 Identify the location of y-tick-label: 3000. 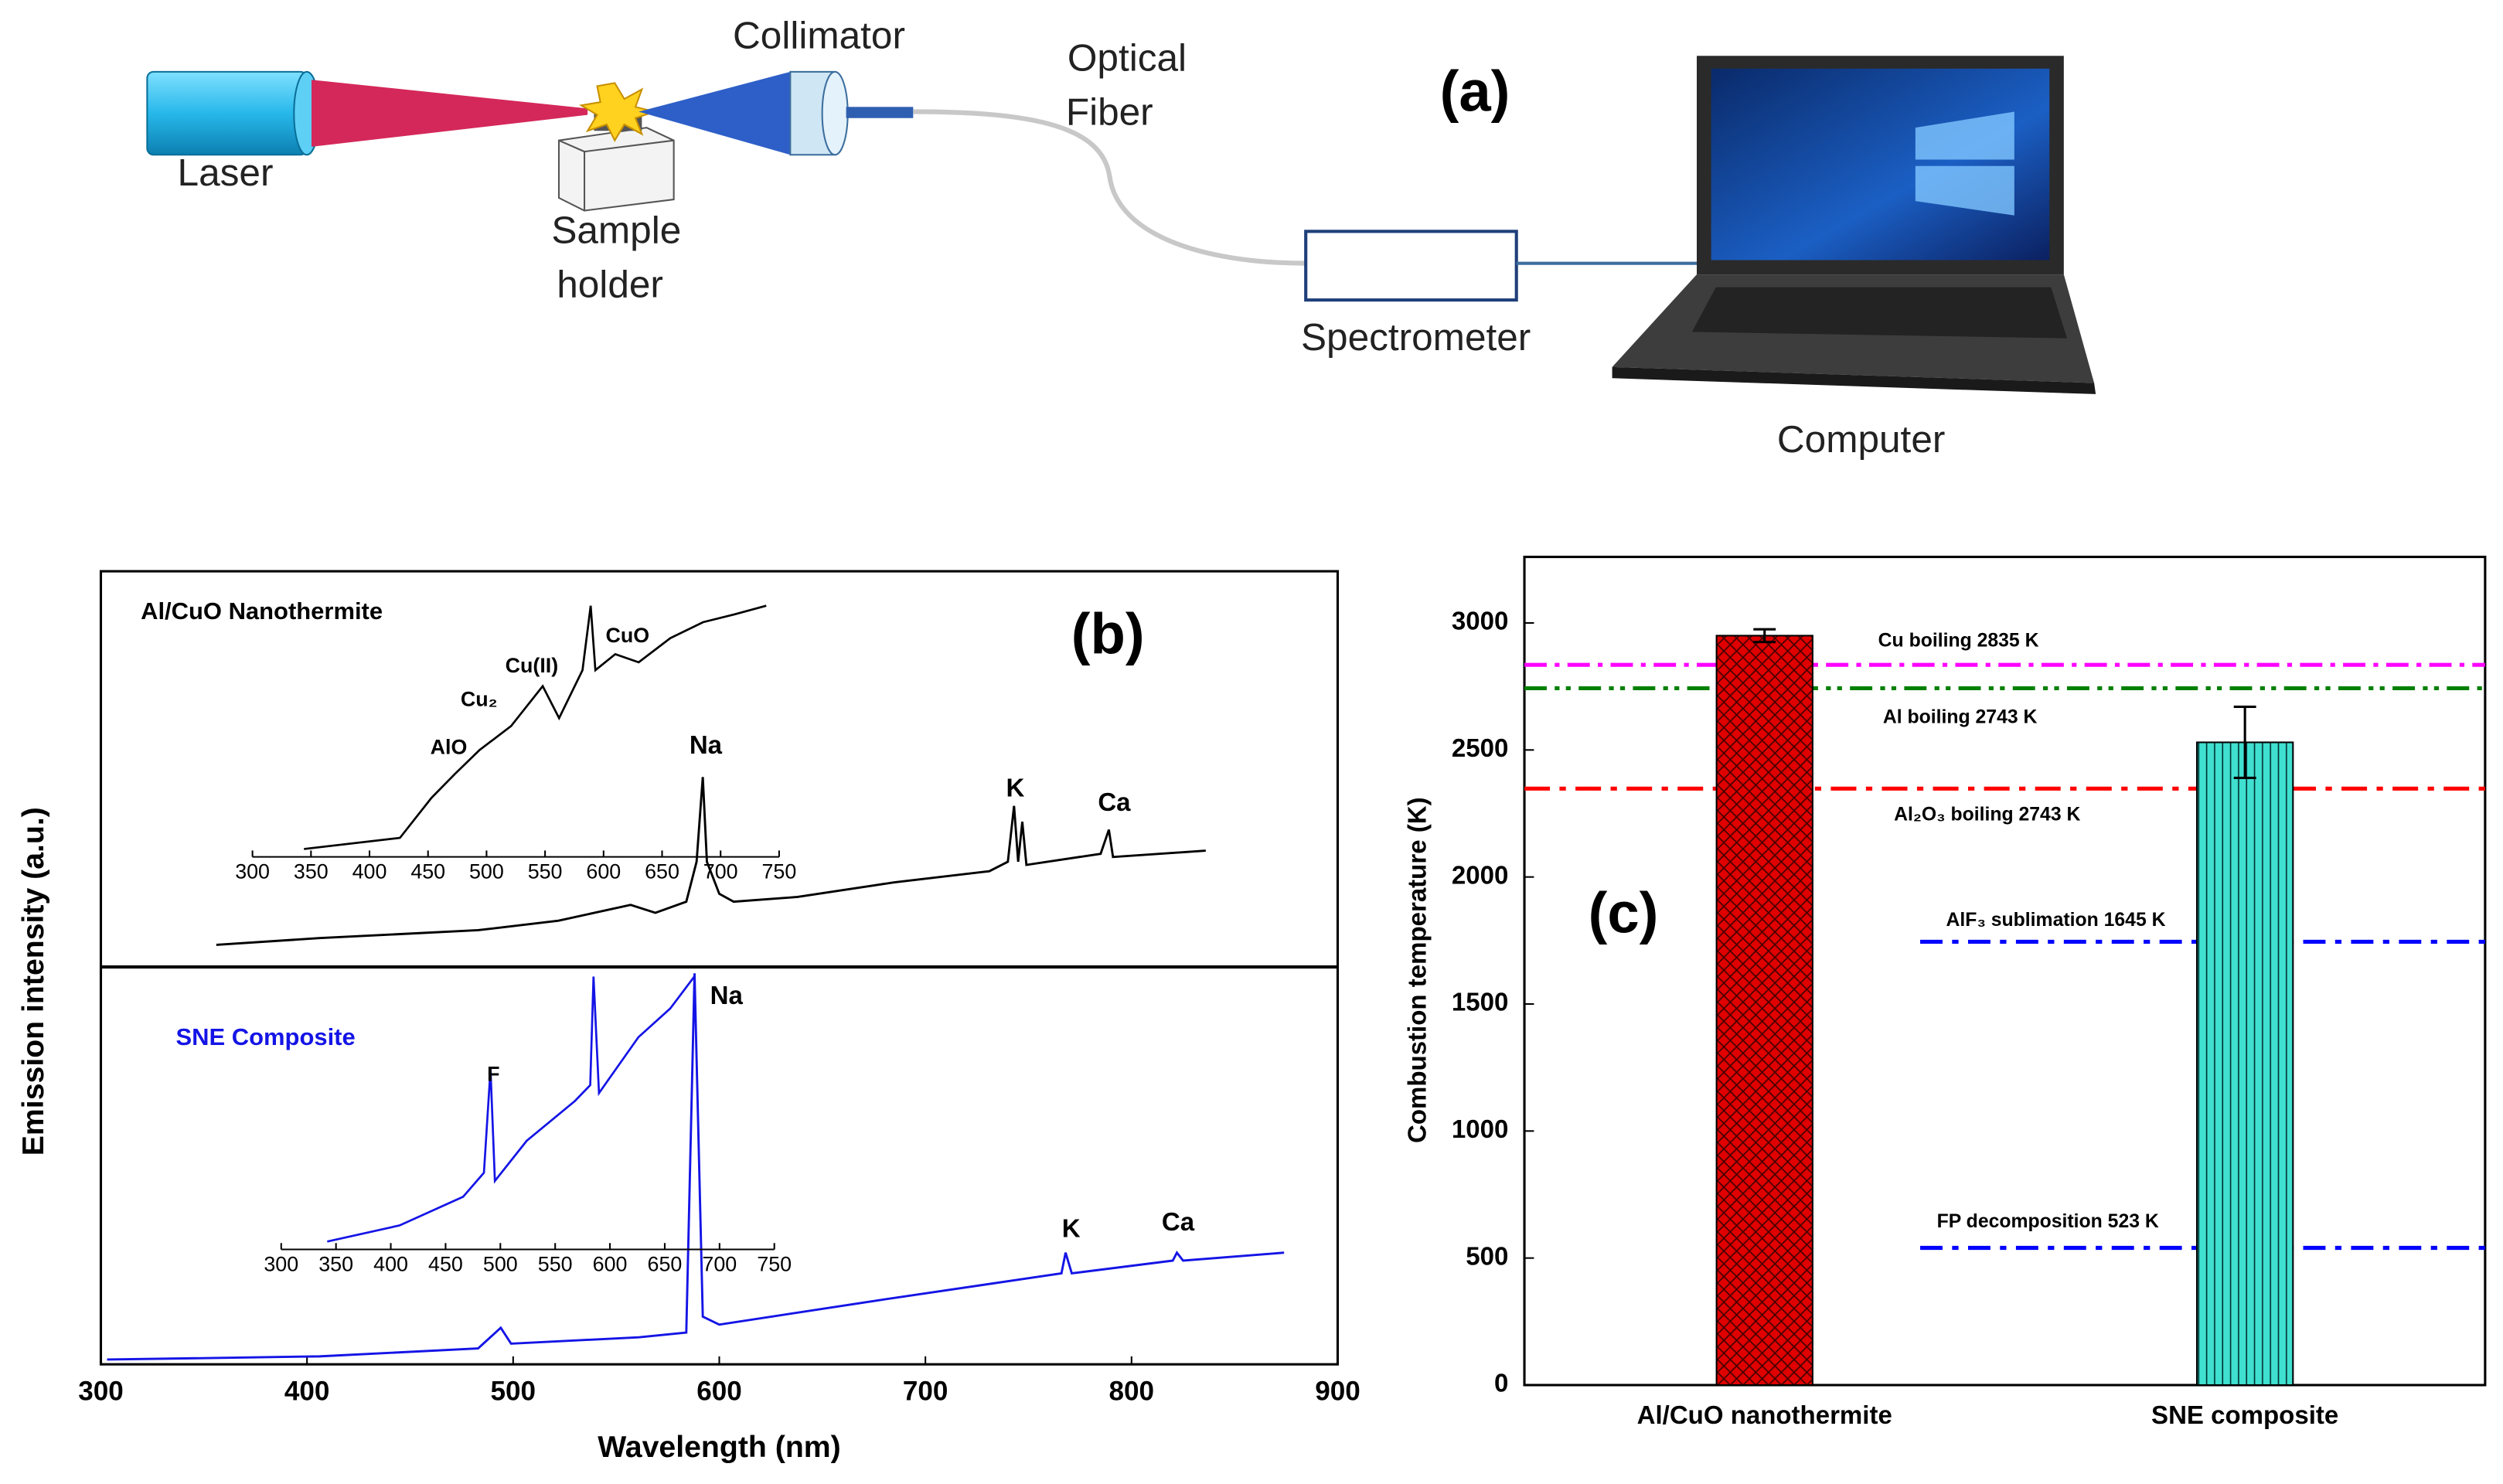
(1480, 621).